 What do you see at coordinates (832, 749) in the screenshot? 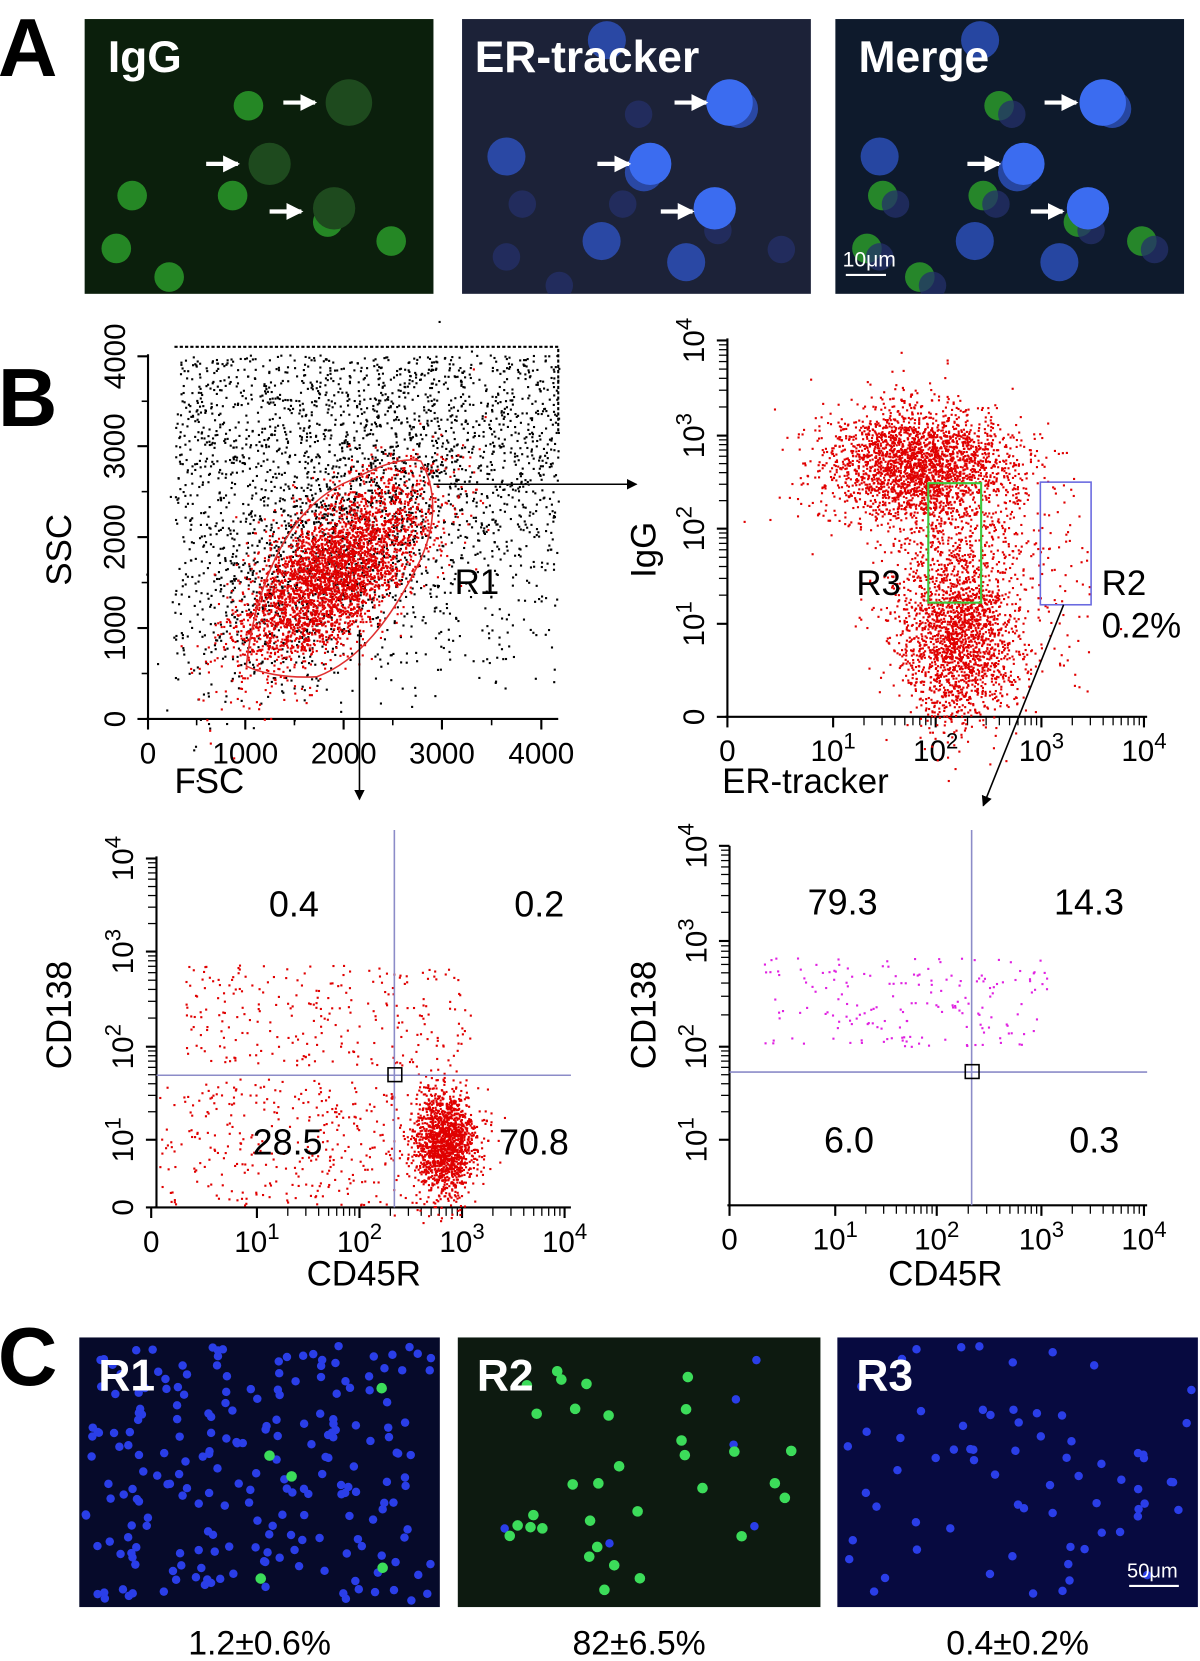
I see `tick-label: 101` at bounding box center [832, 749].